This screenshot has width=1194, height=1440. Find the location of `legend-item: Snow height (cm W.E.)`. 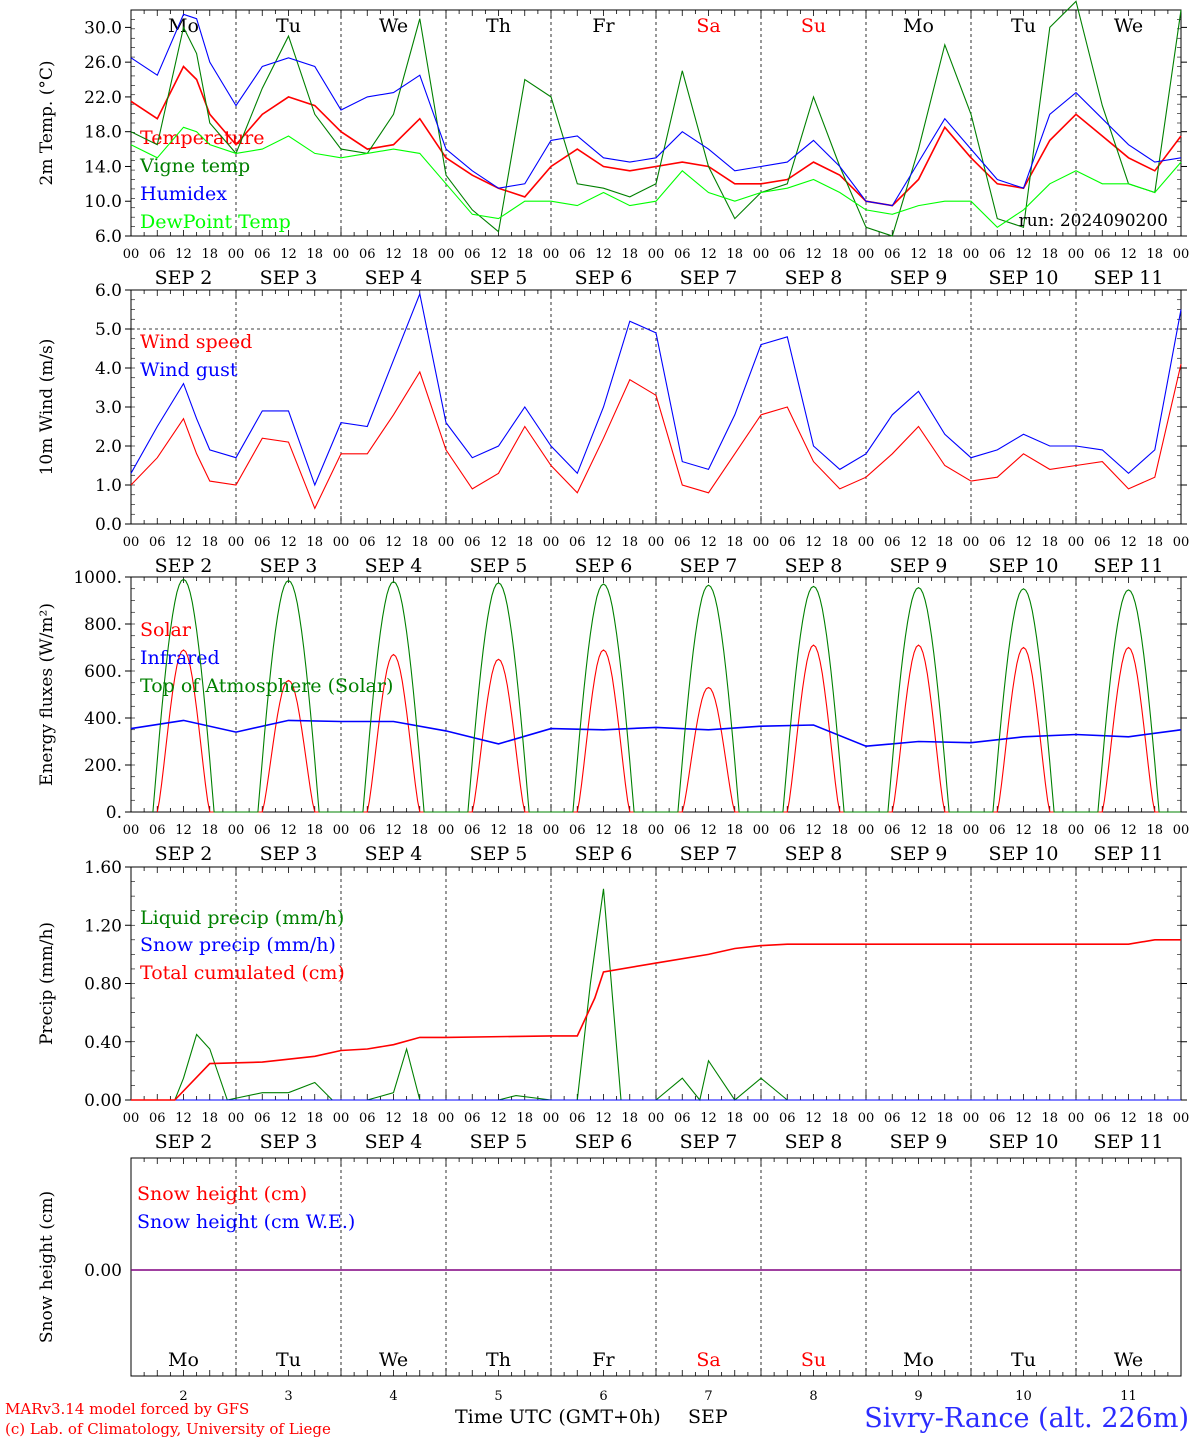

legend-item: Snow height (cm W.E.) is located at coordinates (246, 1222).